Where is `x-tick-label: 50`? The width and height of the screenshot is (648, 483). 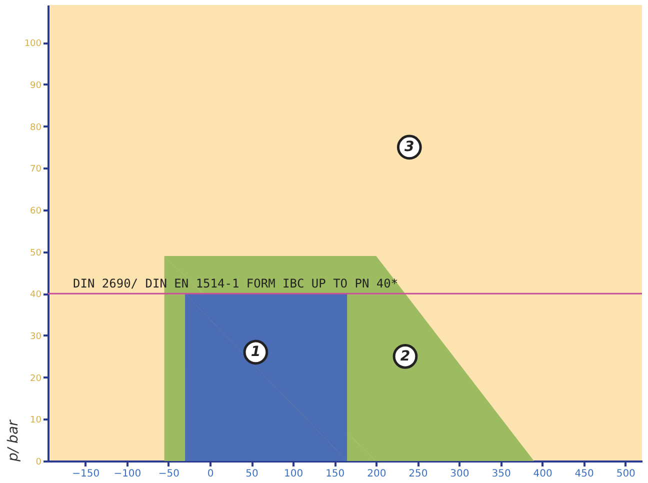
x-tick-label: 50 is located at coordinates (252, 474).